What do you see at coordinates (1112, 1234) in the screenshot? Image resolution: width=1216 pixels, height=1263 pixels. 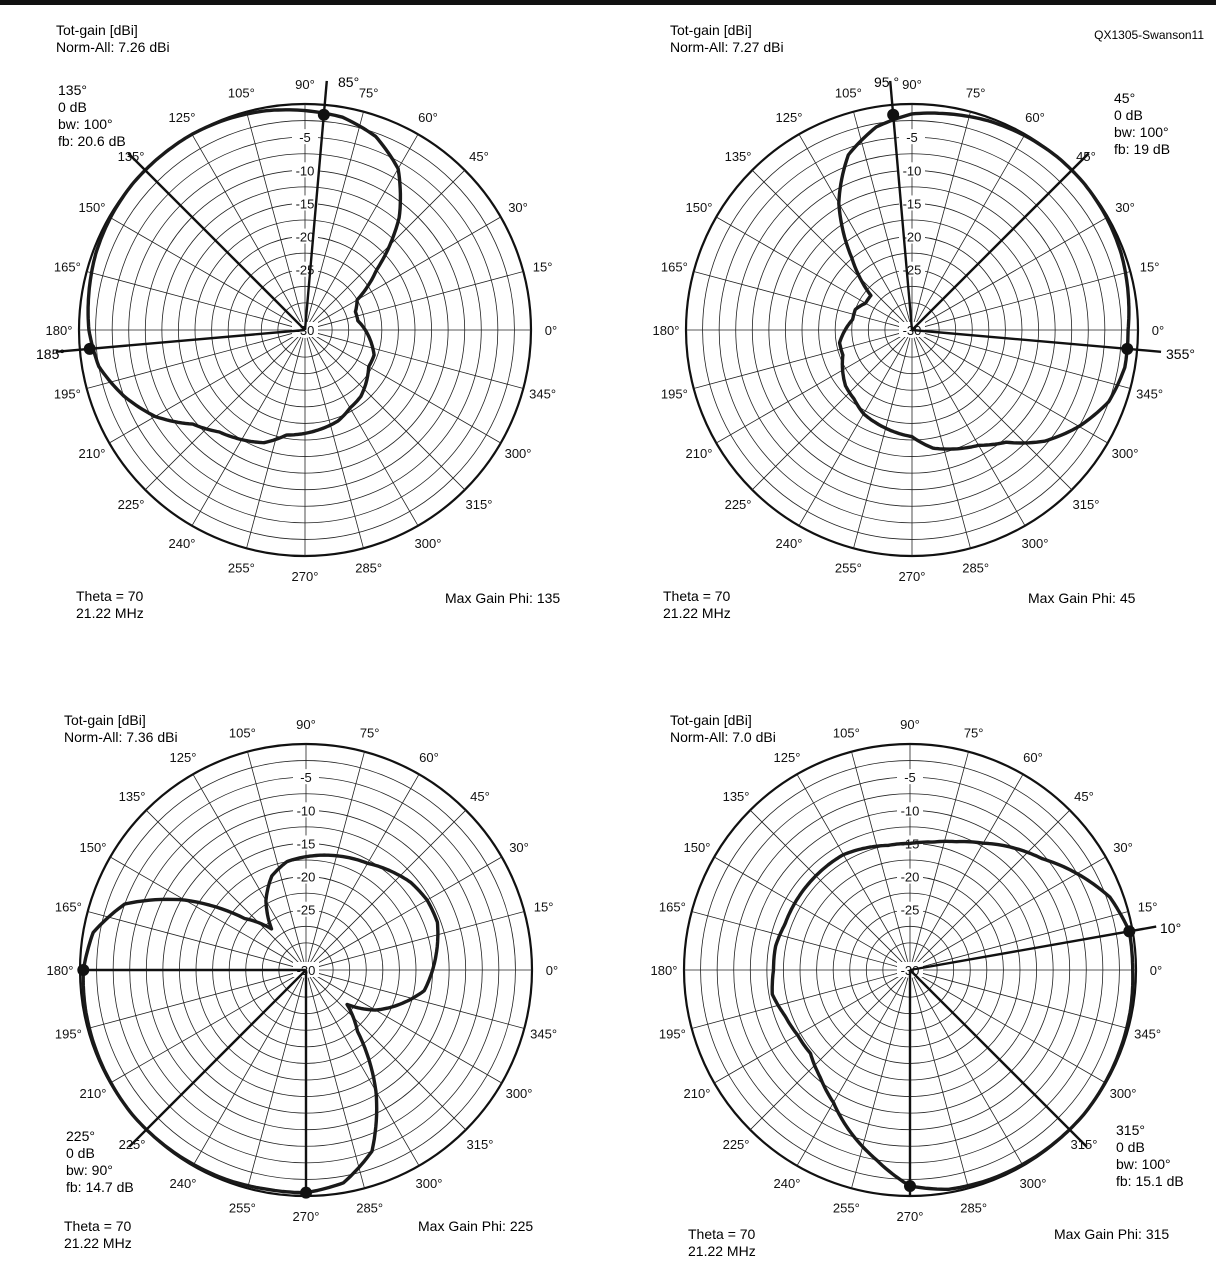 I see `max-gain-label: Max Gain Phi: 315` at bounding box center [1112, 1234].